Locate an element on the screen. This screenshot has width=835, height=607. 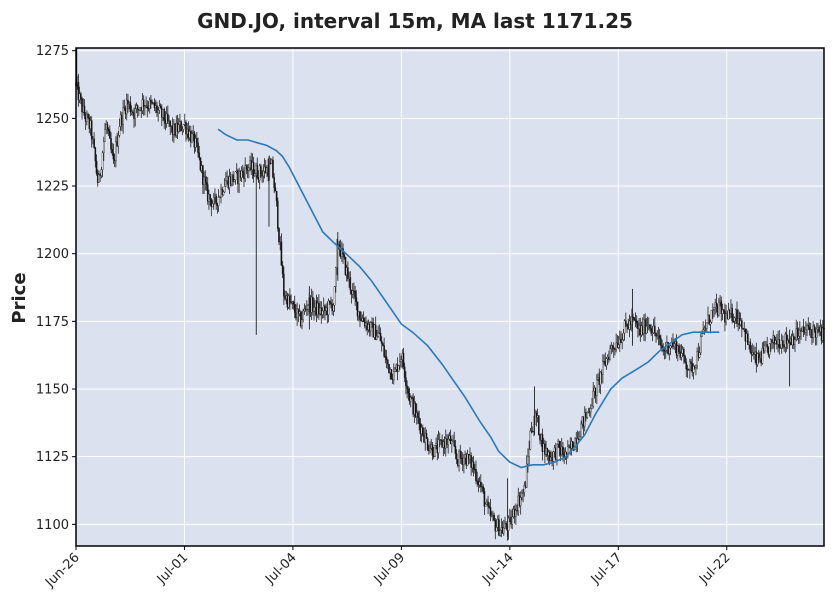
x-tick-label: Jul-01 is located at coordinates (172, 568).